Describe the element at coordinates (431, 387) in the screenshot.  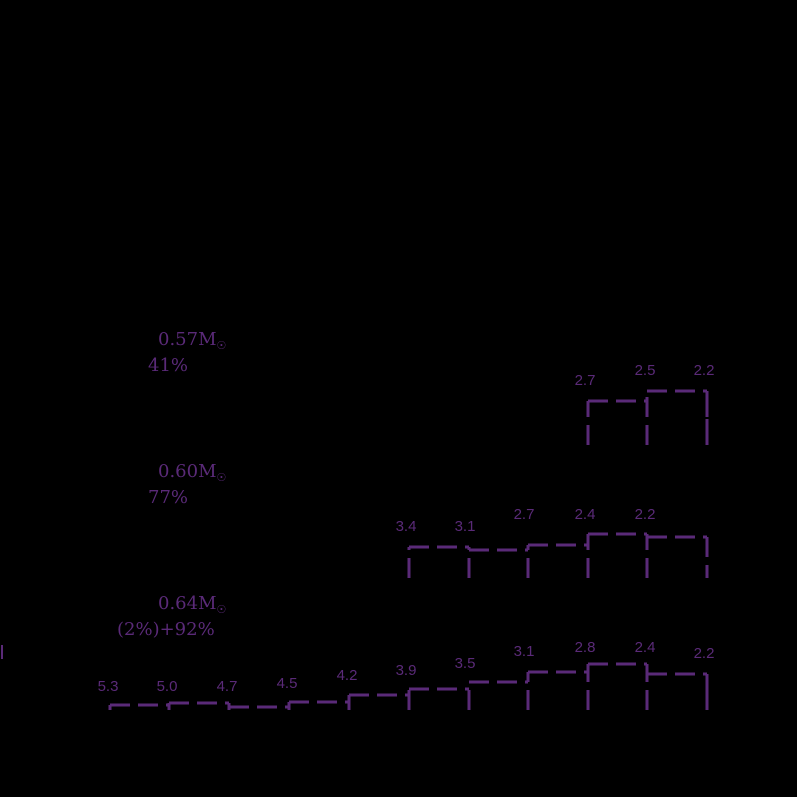
I see `panel-0.57: 0.57M☉ 41% 2.7 2.5 2.2` at that location.